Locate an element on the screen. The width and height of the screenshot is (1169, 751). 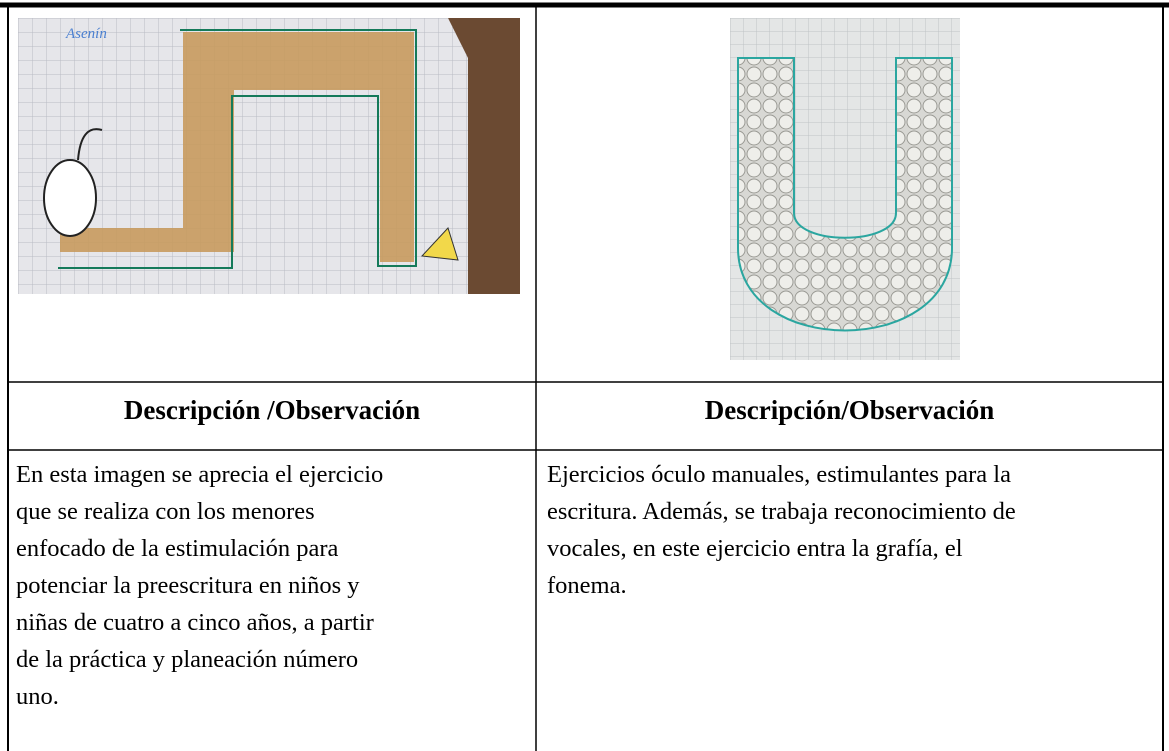
text-line: En esta imagen se aprecia el ejercicio is located at coordinates (200, 474).